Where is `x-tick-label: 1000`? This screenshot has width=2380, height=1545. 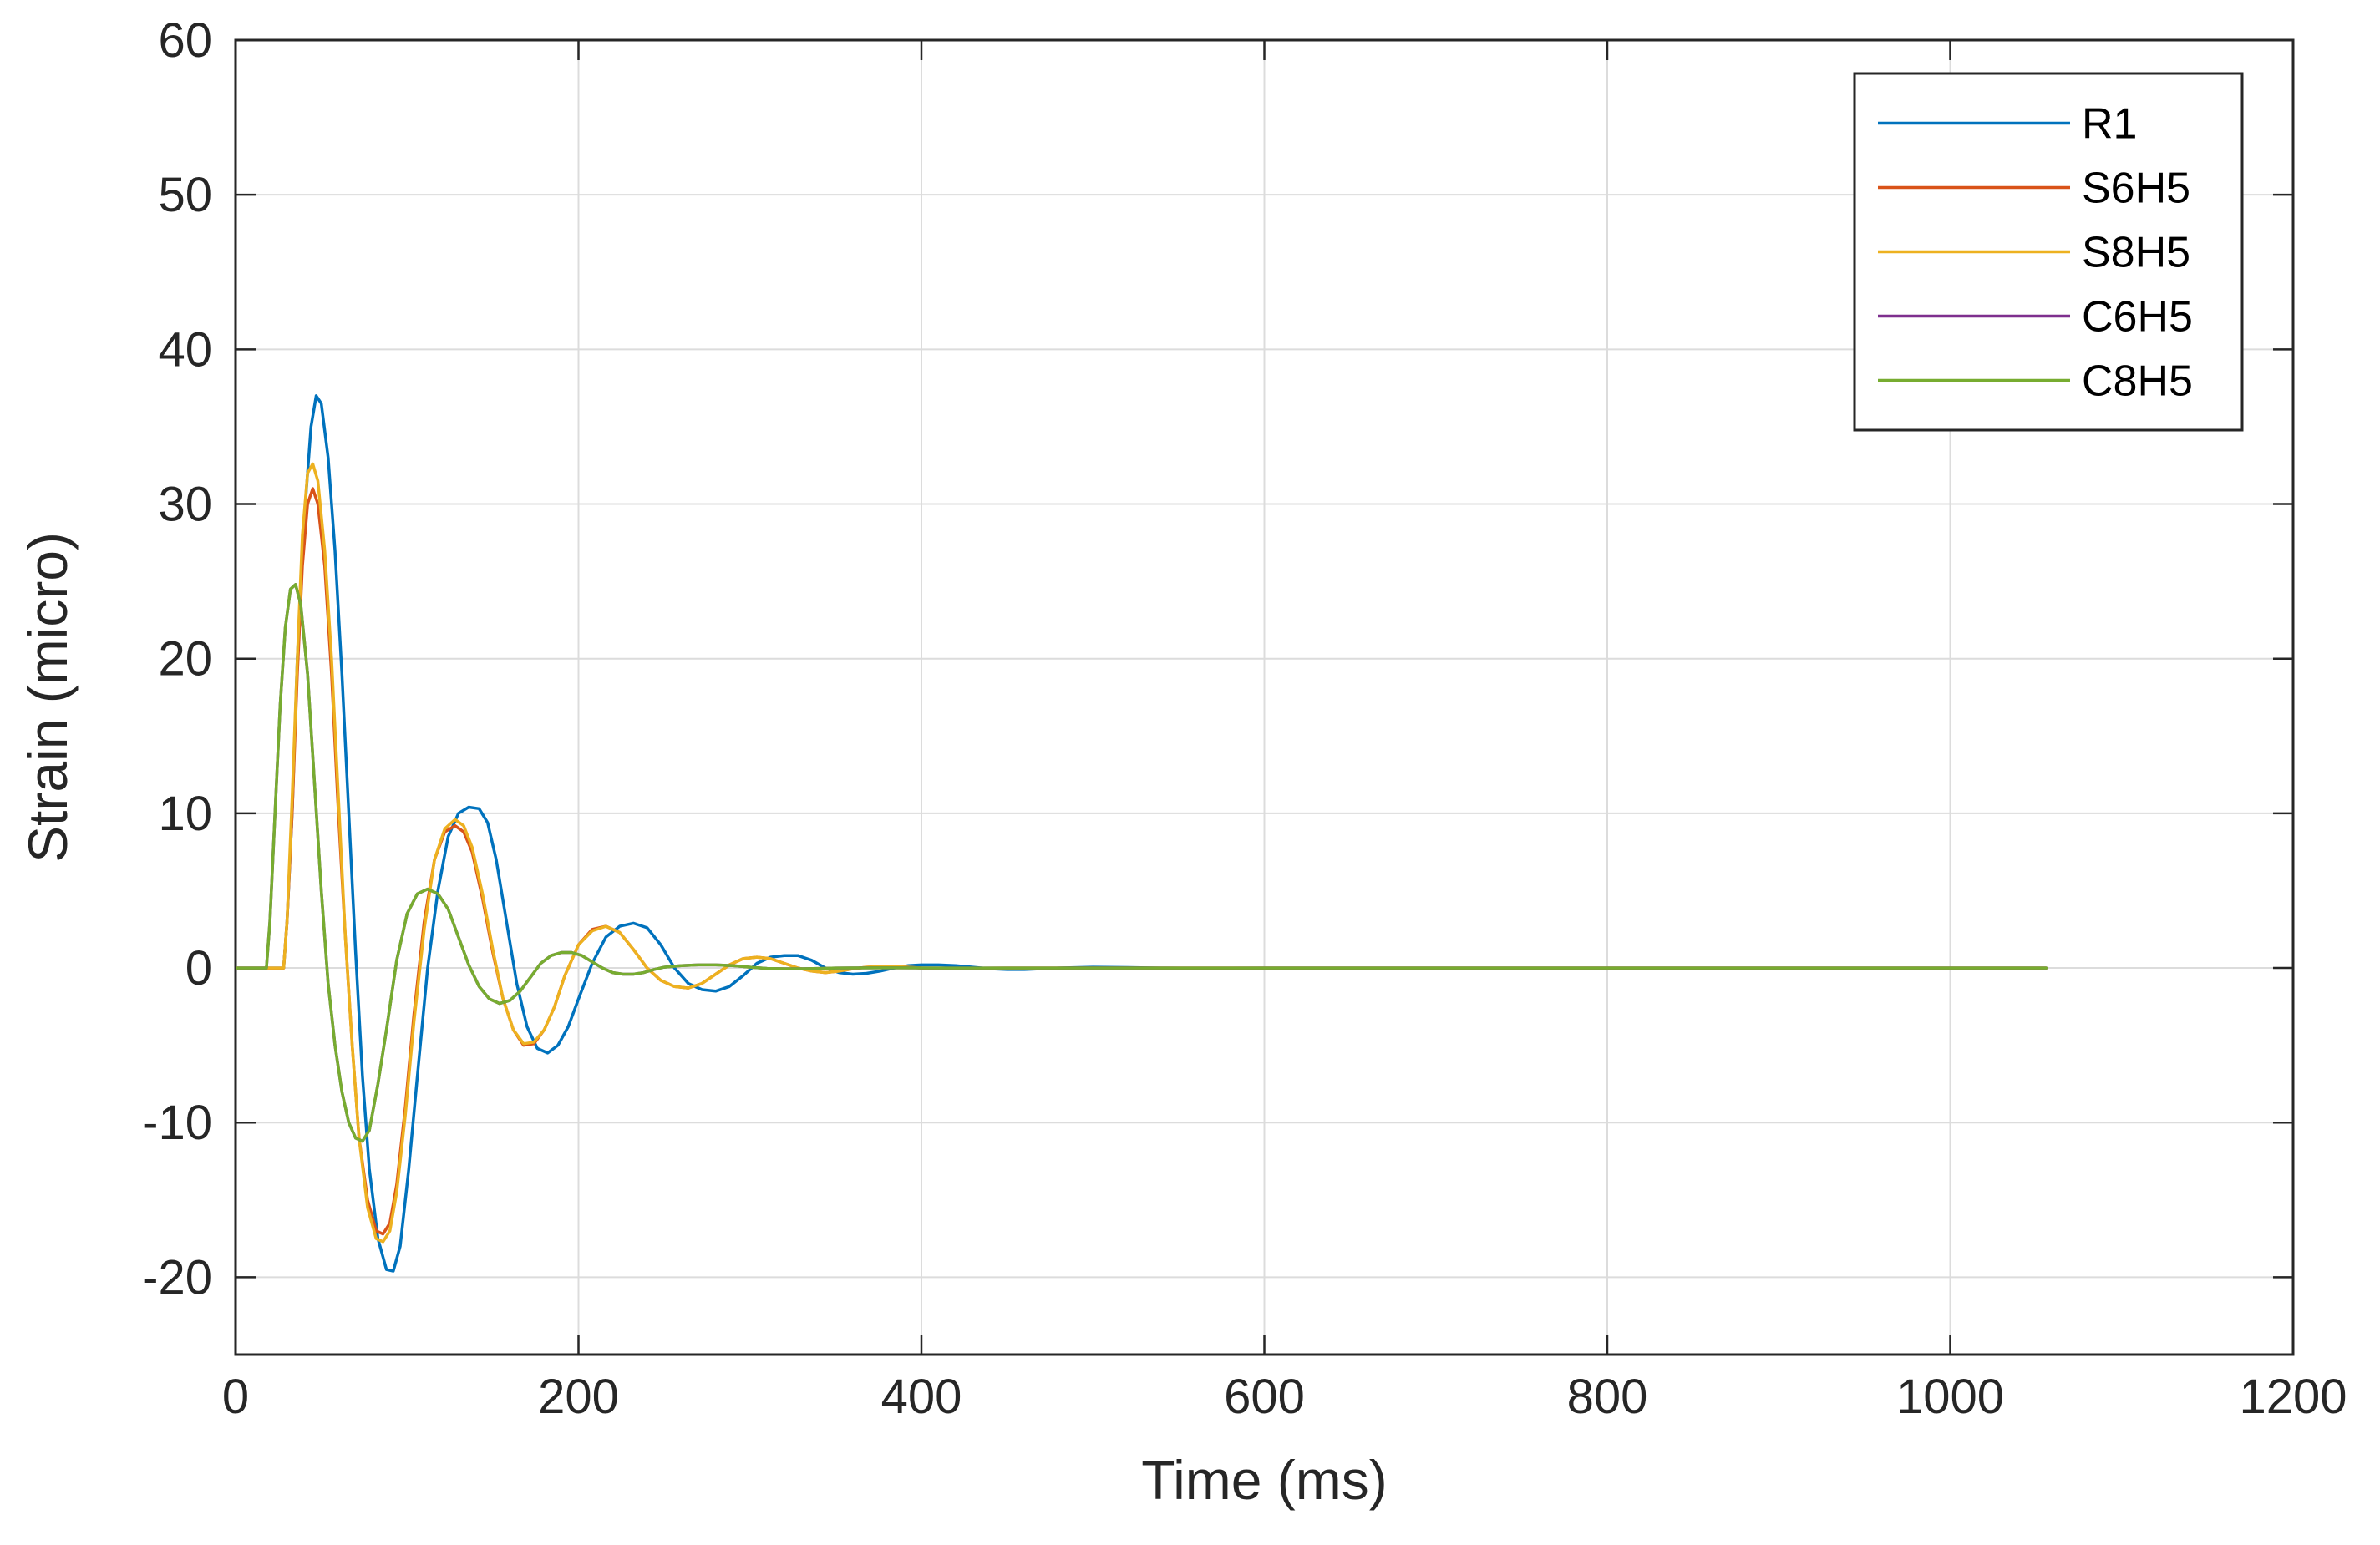
x-tick-label: 1000 is located at coordinates (1950, 1397).